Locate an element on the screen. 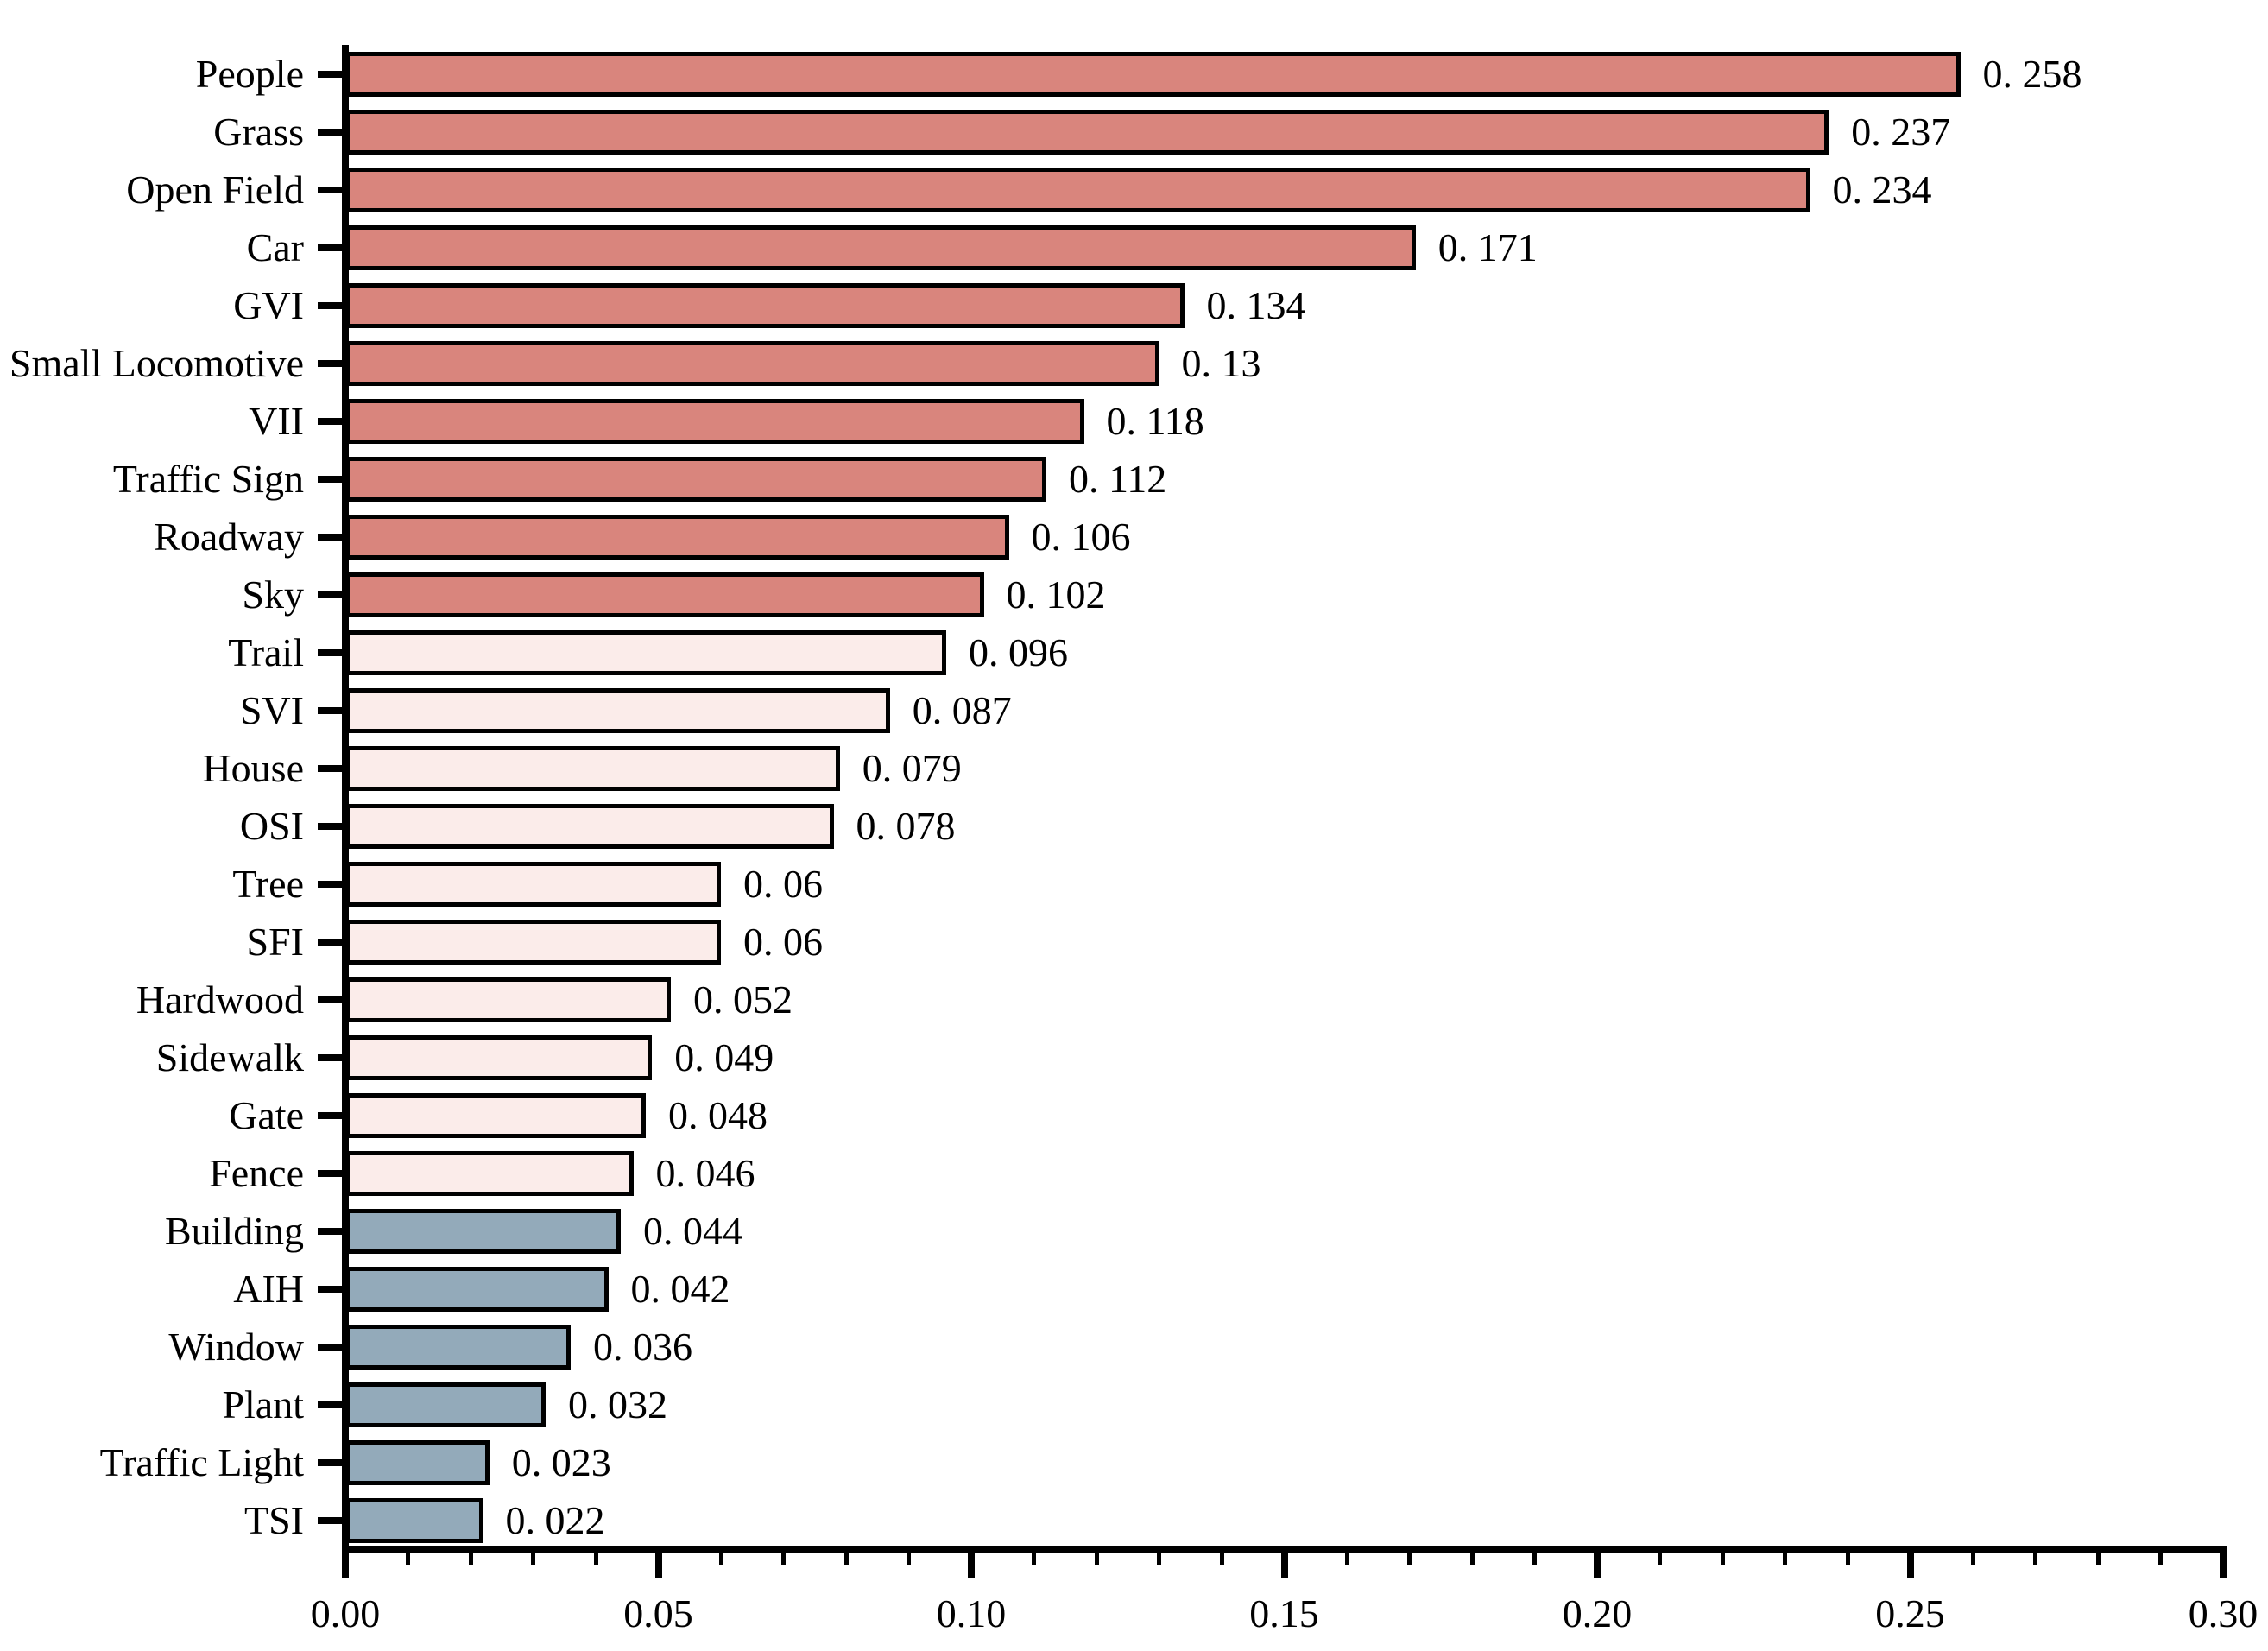 Image resolution: width=2268 pixels, height=1651 pixels. category-label-hardwood: Hardwood is located at coordinates (220, 1000).